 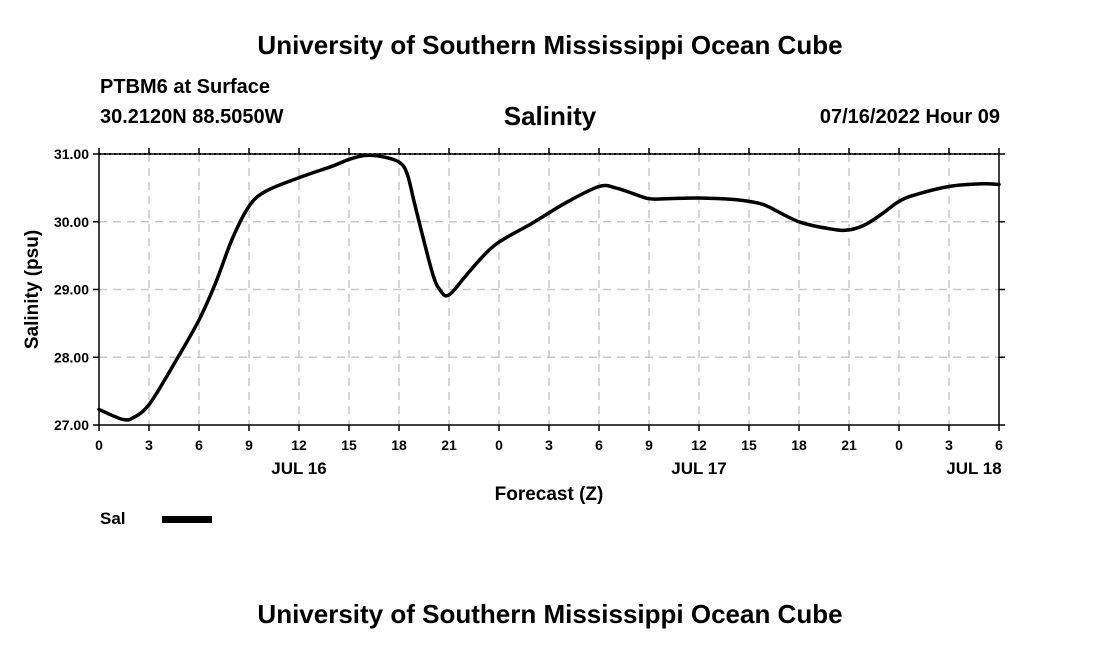 What do you see at coordinates (973, 468) in the screenshot?
I see `x-date-label: JUL 18` at bounding box center [973, 468].